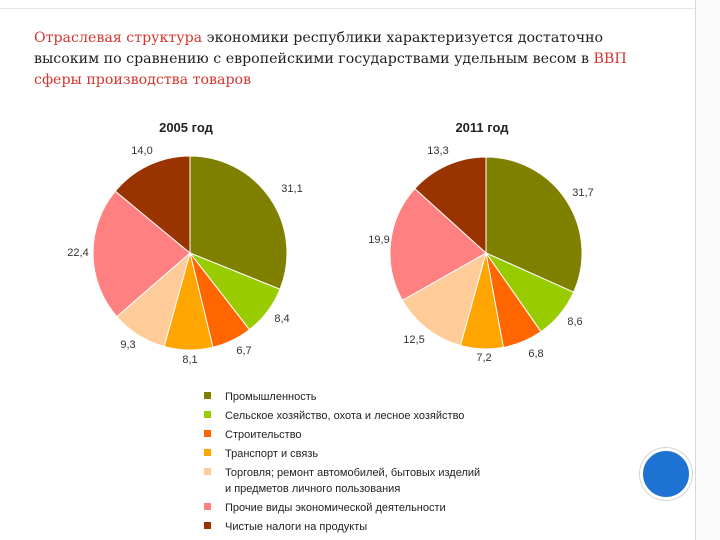 The height and width of the screenshot is (540, 720). I want to click on legend-item-taxes: Чистые налоги на продукты, so click(342, 527).